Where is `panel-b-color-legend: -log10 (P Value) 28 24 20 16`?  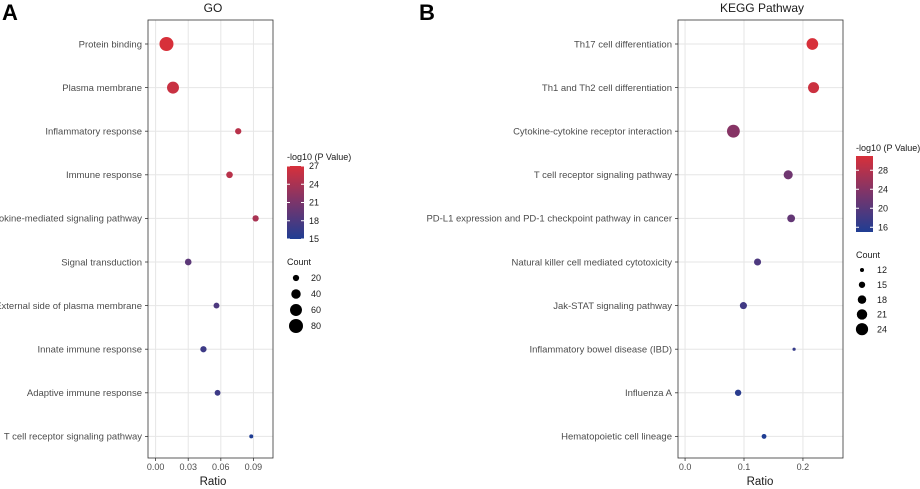
panel-b-color-legend: -log10 (P Value) 28 24 20 16 is located at coordinates (888, 187).